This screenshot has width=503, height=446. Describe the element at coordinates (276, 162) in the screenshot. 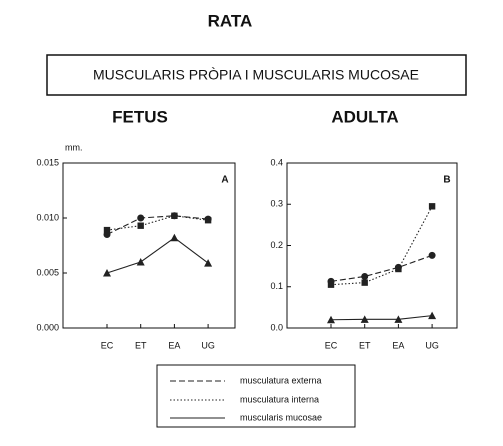

I see `y-tick-label: 0.4` at that location.